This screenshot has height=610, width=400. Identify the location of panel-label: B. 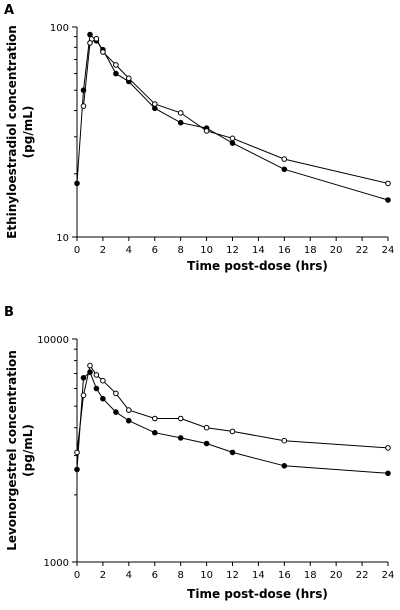
(9, 312).